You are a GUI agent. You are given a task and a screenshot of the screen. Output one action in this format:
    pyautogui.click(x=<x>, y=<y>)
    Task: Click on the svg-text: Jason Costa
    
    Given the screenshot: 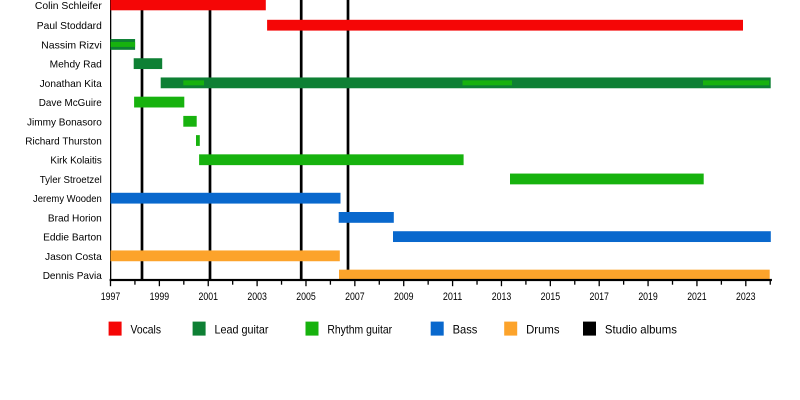 What is the action you would take?
    pyautogui.click(x=73, y=257)
    